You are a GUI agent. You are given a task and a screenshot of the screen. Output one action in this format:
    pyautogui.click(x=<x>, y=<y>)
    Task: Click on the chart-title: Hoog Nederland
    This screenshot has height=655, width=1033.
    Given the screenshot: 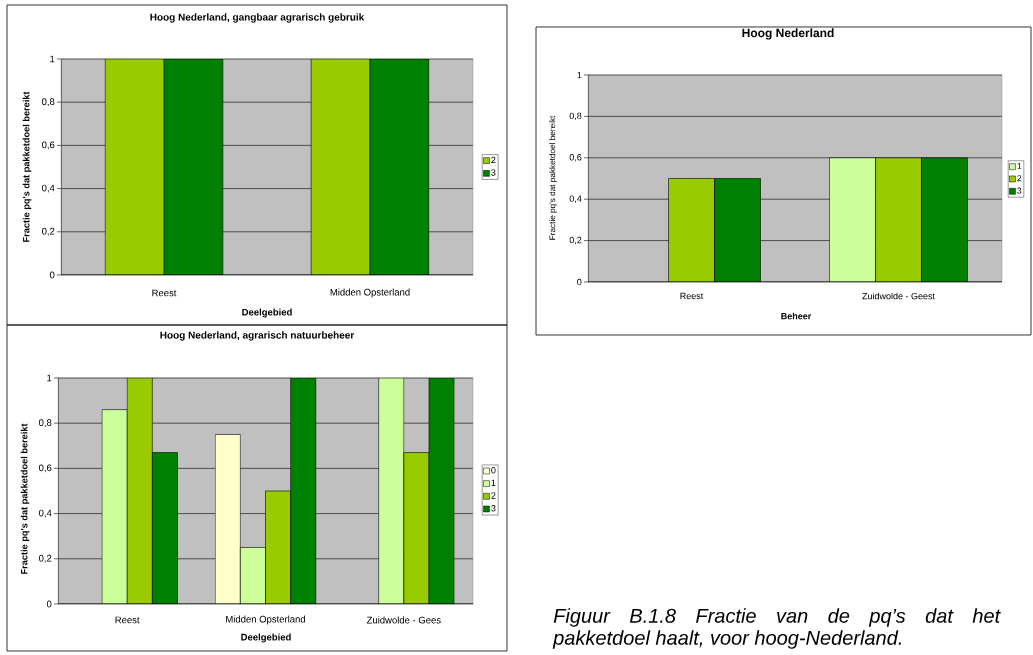 What is the action you would take?
    pyautogui.click(x=788, y=34)
    